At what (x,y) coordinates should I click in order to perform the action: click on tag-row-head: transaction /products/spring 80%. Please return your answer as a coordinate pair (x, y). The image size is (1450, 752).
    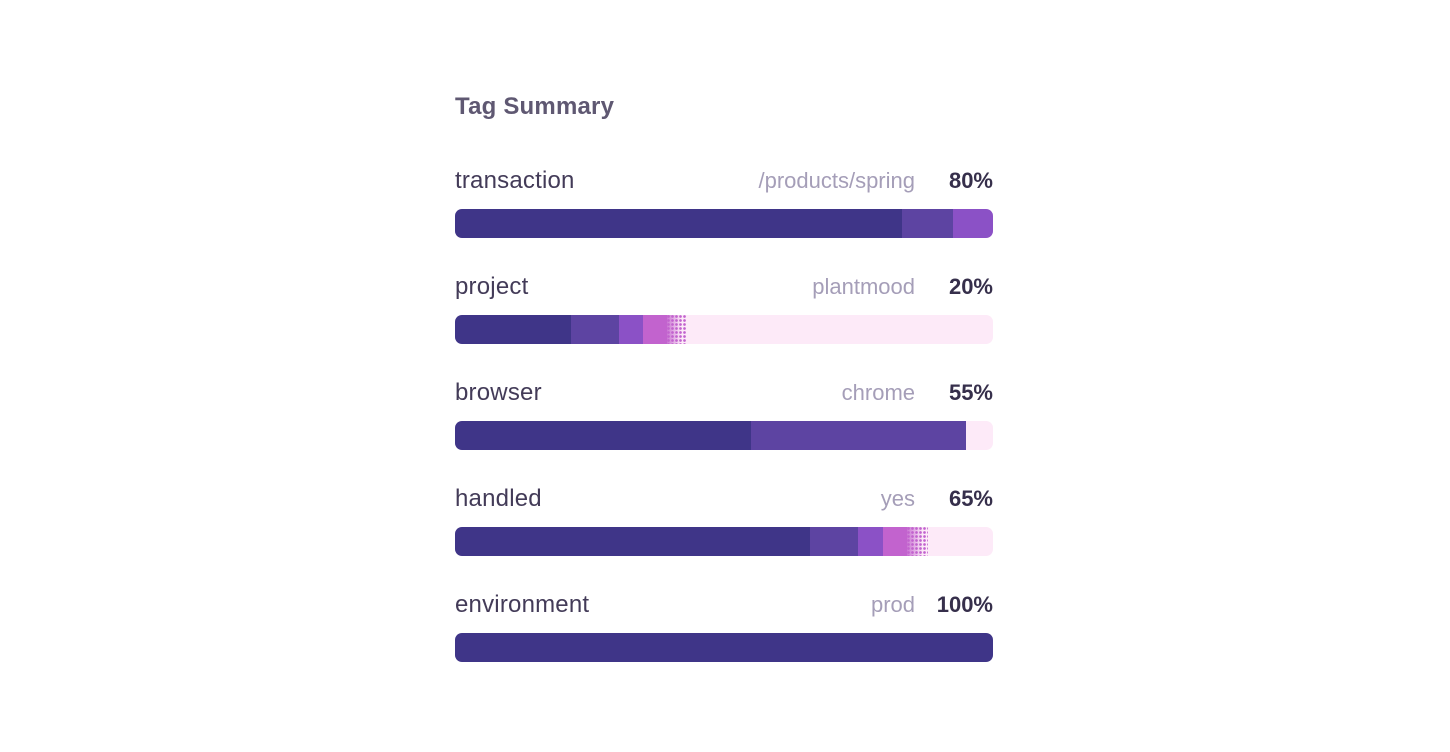
    Looking at the image, I should click on (724, 181).